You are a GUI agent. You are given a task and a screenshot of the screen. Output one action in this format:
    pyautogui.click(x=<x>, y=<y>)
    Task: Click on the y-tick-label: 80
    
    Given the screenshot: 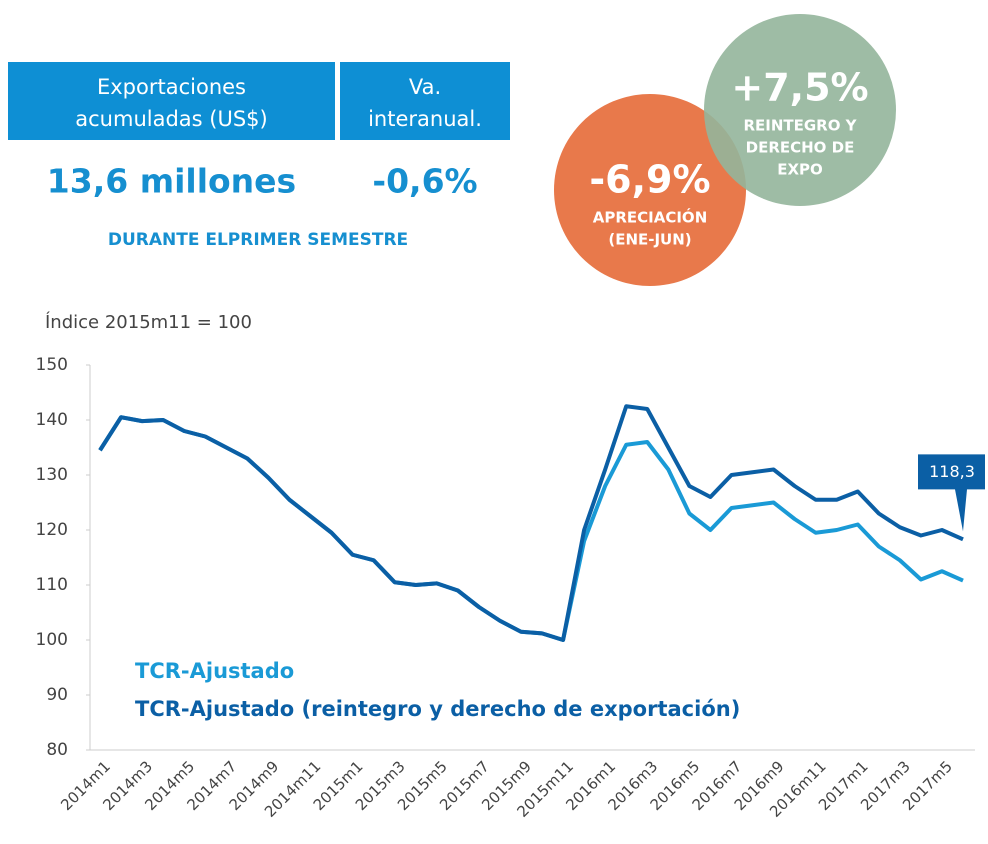 What is the action you would take?
    pyautogui.click(x=57, y=750)
    